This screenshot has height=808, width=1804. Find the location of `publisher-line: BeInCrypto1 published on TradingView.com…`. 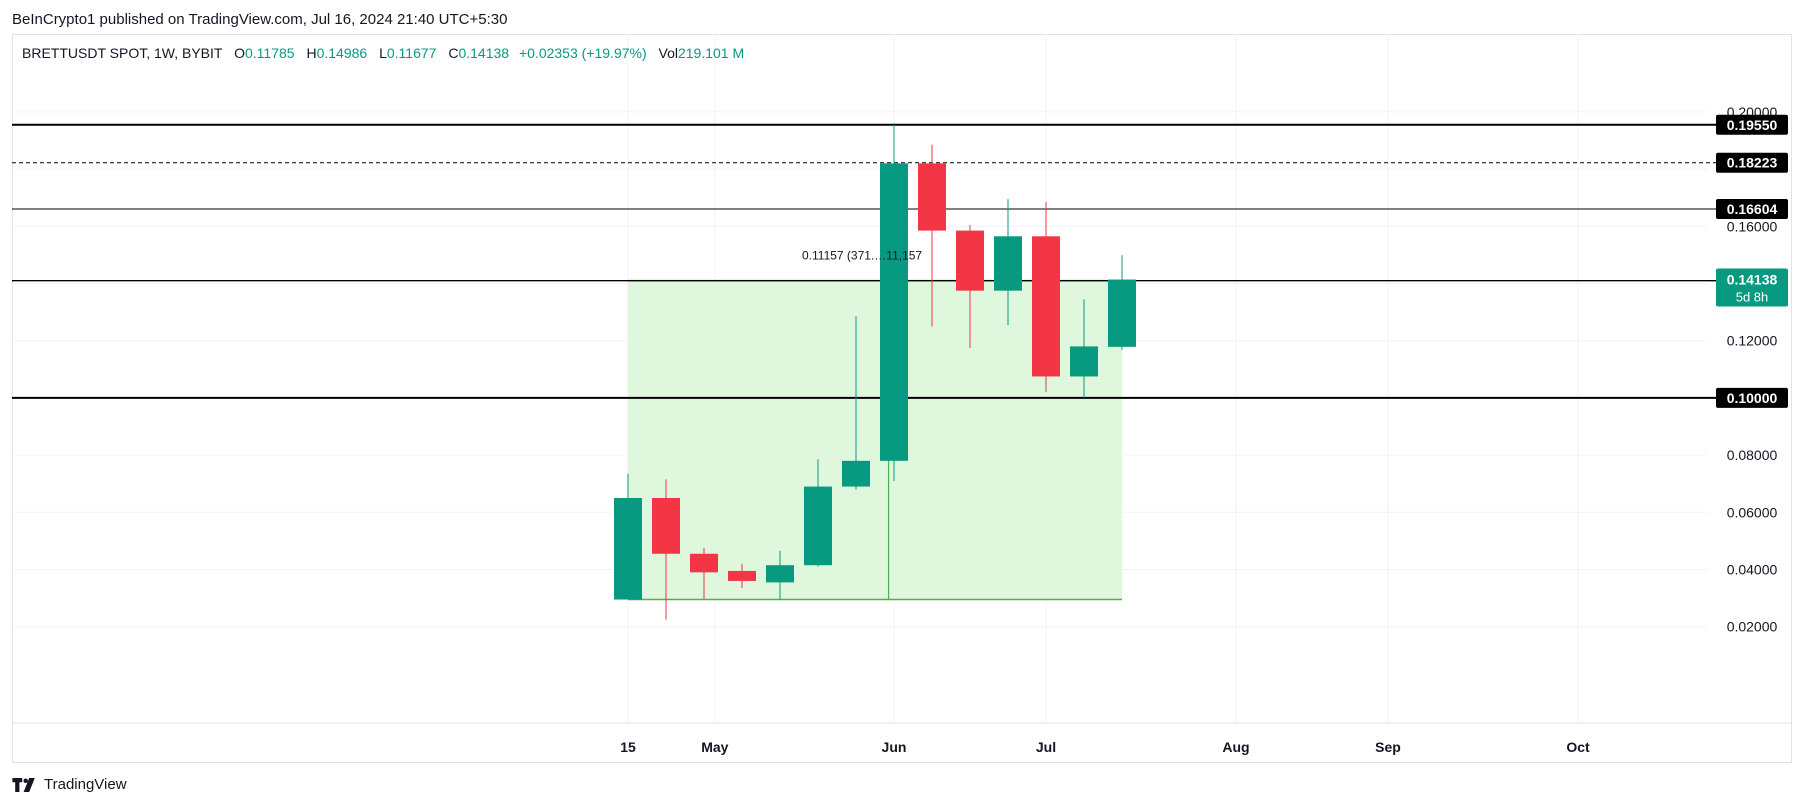

publisher-line: BeInCrypto1 published on TradingView.com… is located at coordinates (260, 19).